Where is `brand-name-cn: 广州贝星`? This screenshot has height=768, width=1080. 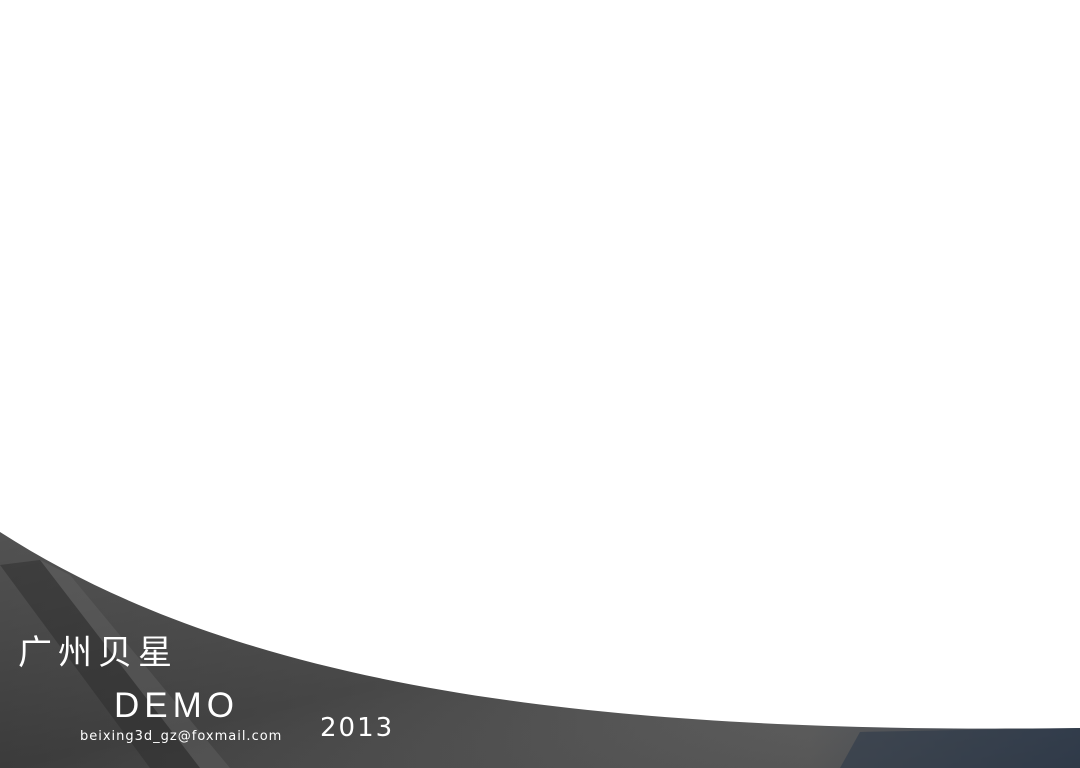
brand-name-cn: 广州贝星 is located at coordinates (98, 653).